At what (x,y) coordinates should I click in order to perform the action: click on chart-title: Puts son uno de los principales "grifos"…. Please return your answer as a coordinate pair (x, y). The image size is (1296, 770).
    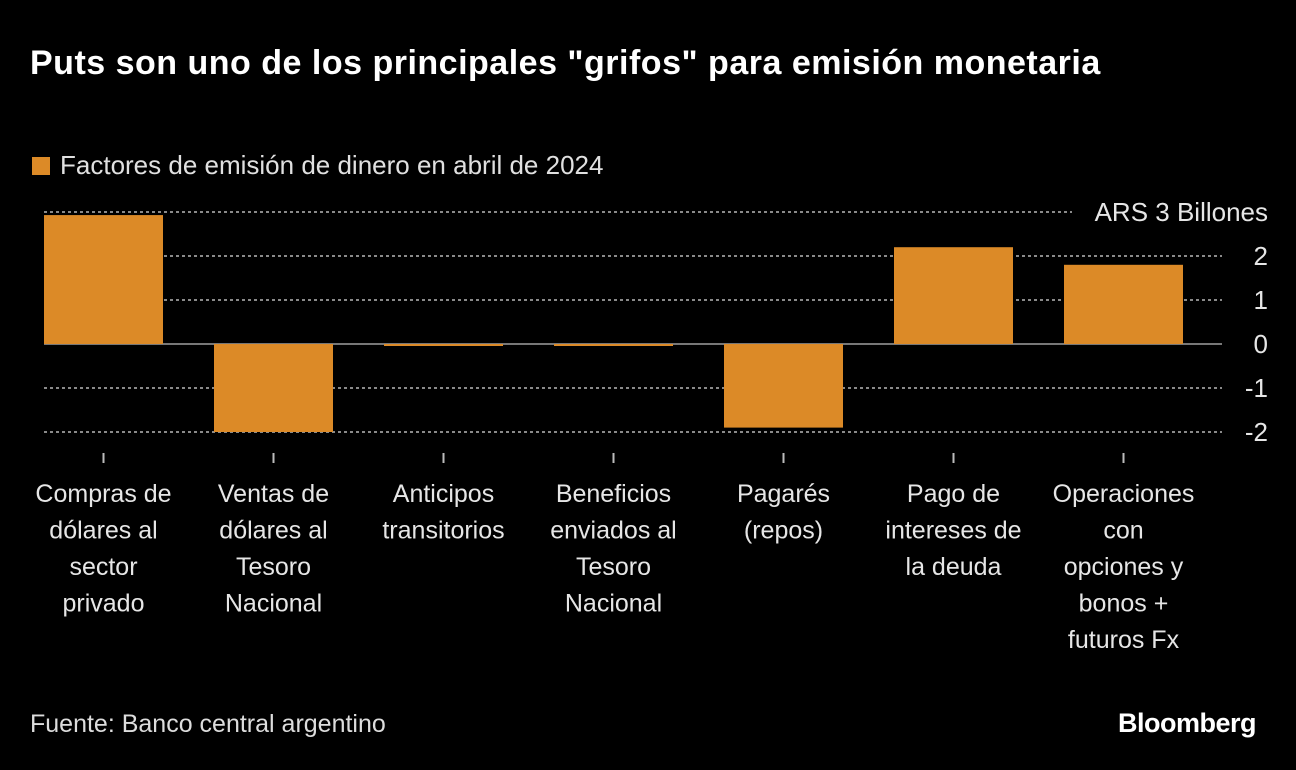
    Looking at the image, I should click on (565, 63).